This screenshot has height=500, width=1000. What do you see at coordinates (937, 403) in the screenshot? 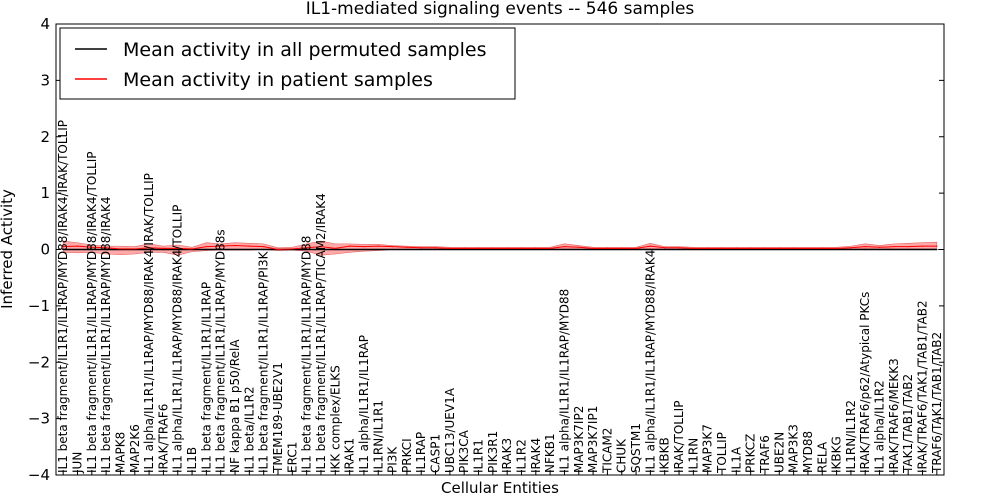
I see `x-tick-label: TRAF6/TAK1/TAB1/TAB2` at bounding box center [937, 403].